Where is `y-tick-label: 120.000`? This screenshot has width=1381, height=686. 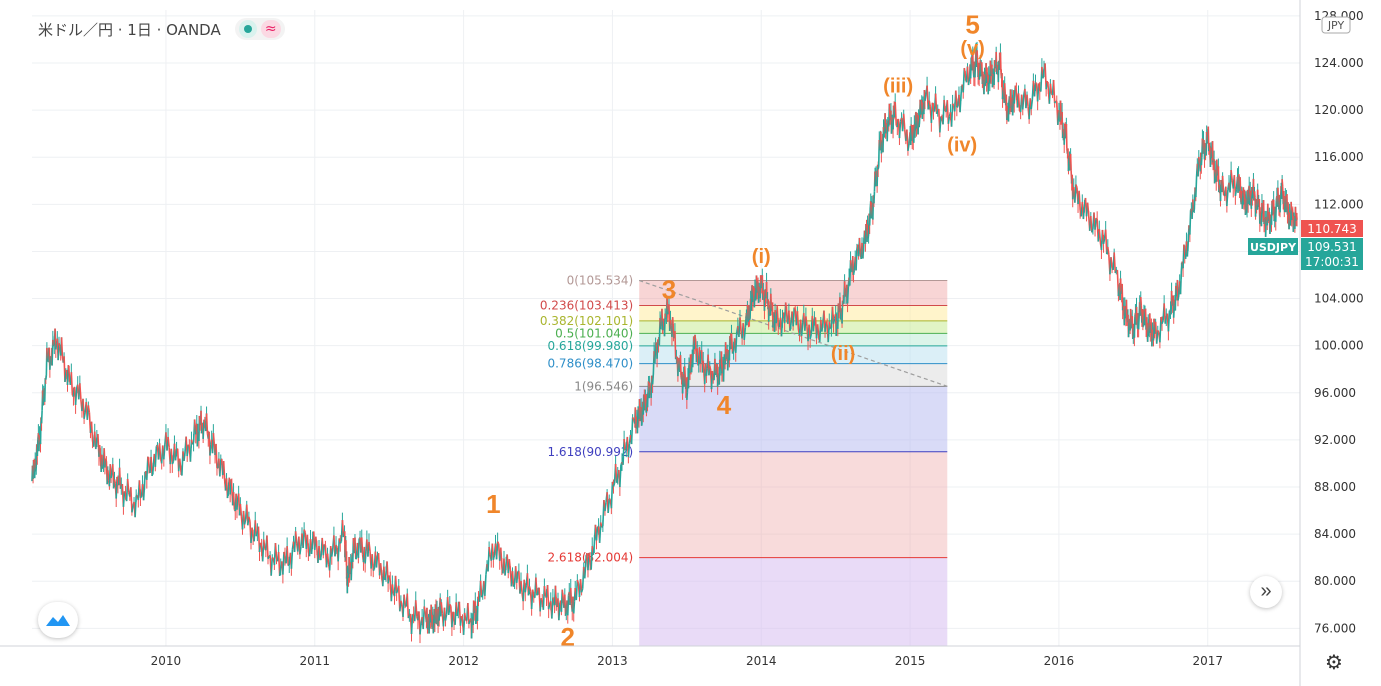 y-tick-label: 120.000 is located at coordinates (1339, 110).